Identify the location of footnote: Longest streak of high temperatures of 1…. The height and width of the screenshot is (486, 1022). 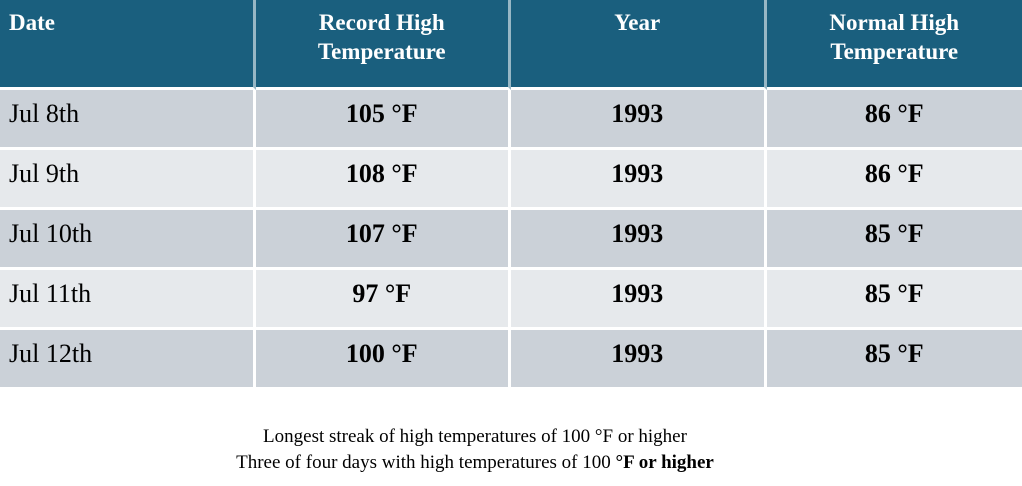
(475, 450).